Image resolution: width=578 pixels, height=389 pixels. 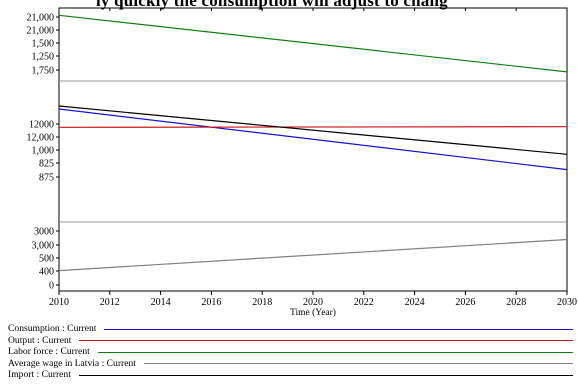 What do you see at coordinates (43, 151) in the screenshot?
I see `y-tick-label: 1,000` at bounding box center [43, 151].